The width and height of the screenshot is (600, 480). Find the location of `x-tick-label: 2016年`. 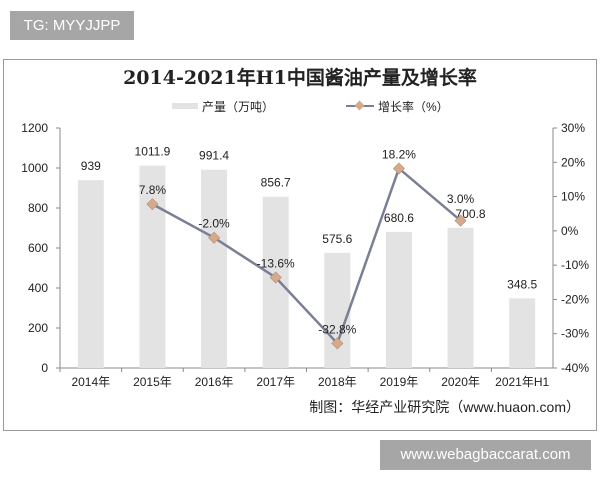

x-tick-label: 2016年 is located at coordinates (214, 382).